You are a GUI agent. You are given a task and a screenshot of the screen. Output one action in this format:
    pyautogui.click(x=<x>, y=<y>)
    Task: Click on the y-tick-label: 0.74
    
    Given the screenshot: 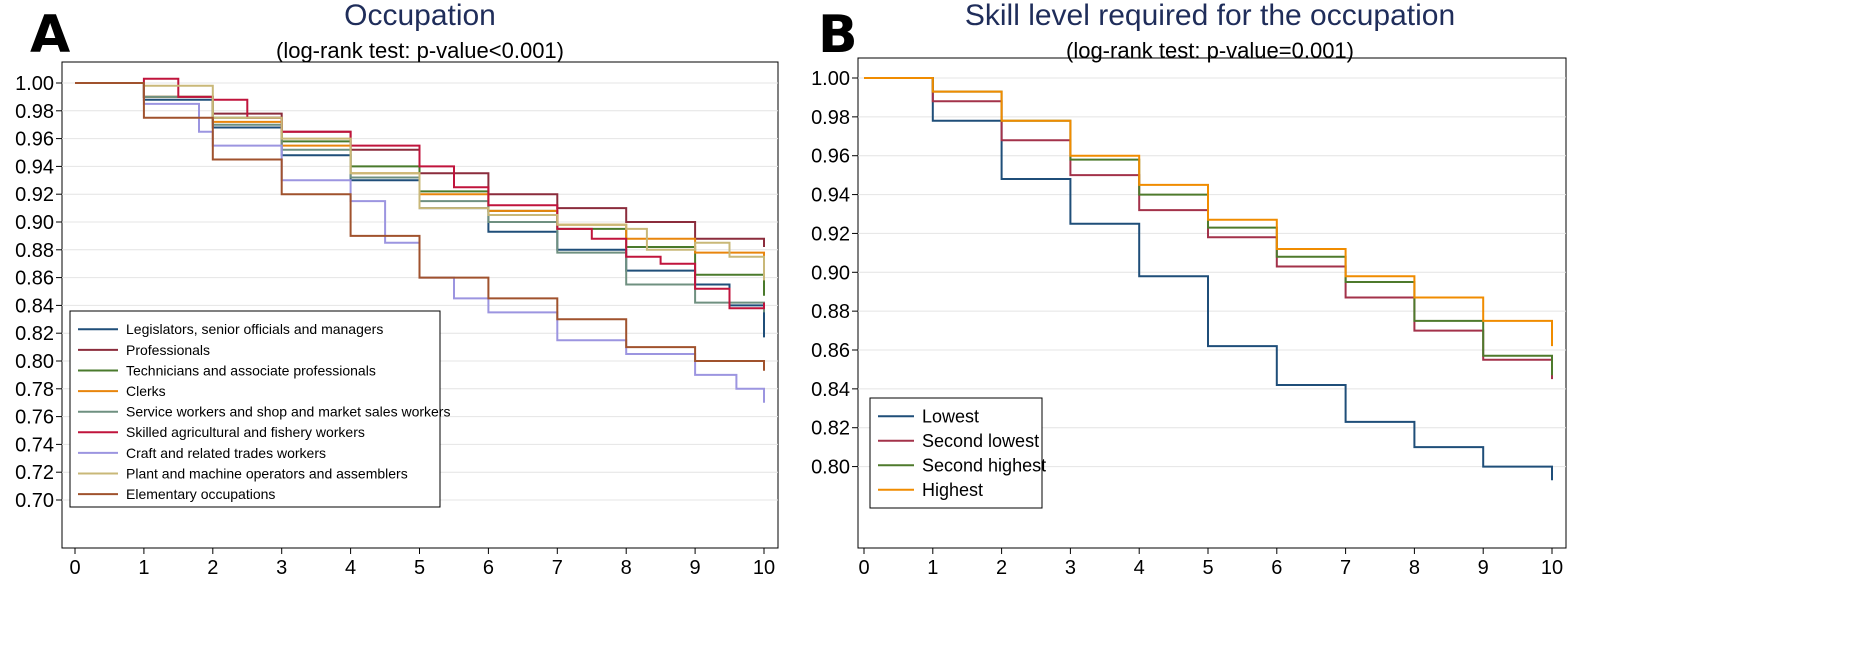 What is the action you would take?
    pyautogui.click(x=34, y=445)
    